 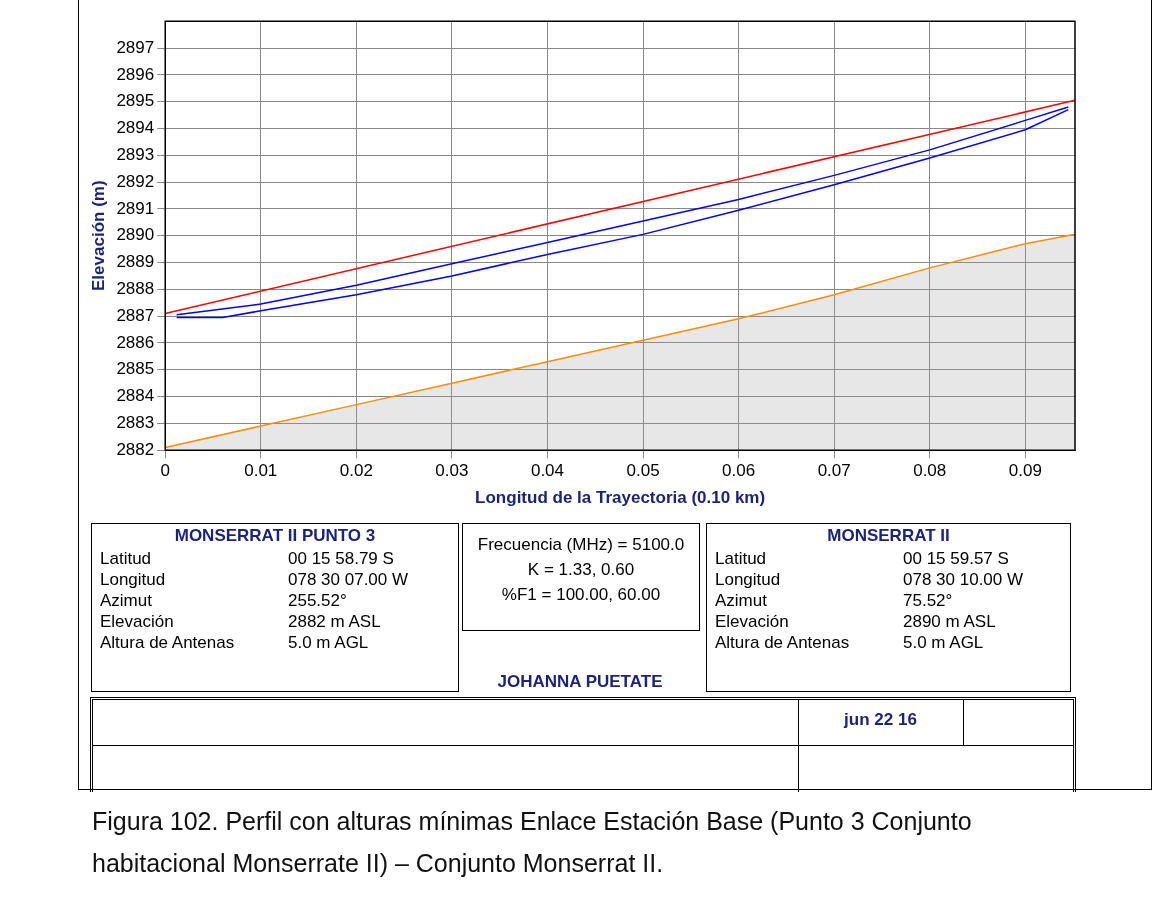 What do you see at coordinates (581, 595) in the screenshot?
I see `text: %F1 = 100.00, 60.00` at bounding box center [581, 595].